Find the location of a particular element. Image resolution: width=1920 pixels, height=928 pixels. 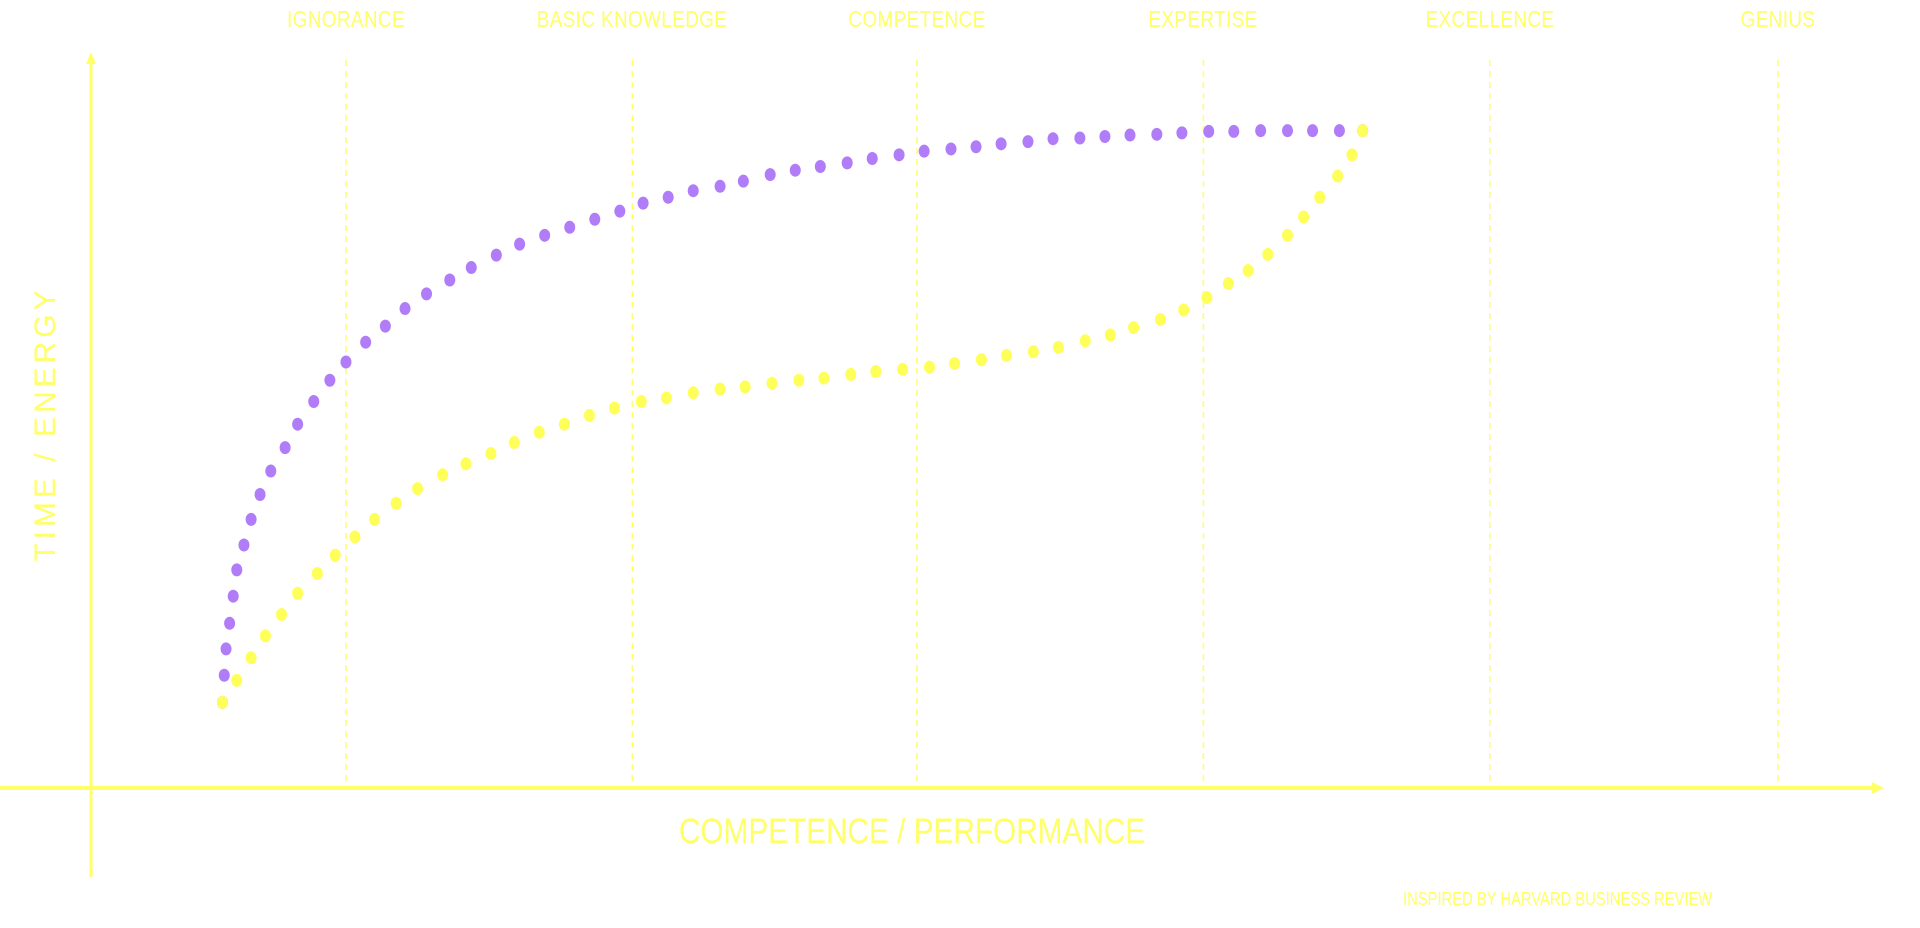

y-axis-label: TIME / ENERGY is located at coordinates (45, 424).